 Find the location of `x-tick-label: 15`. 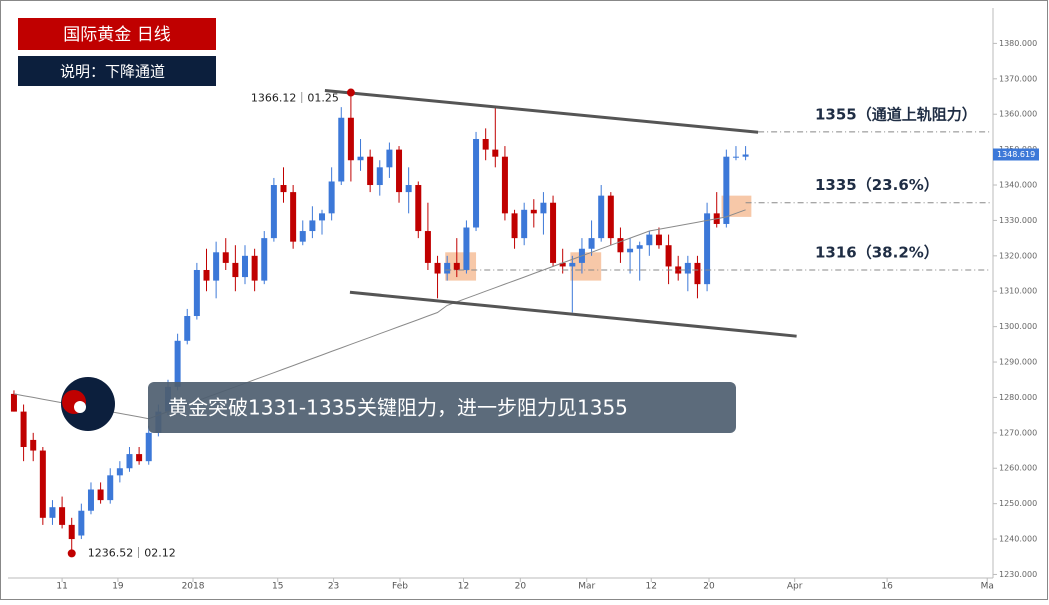

x-tick-label: 15 is located at coordinates (277, 587).